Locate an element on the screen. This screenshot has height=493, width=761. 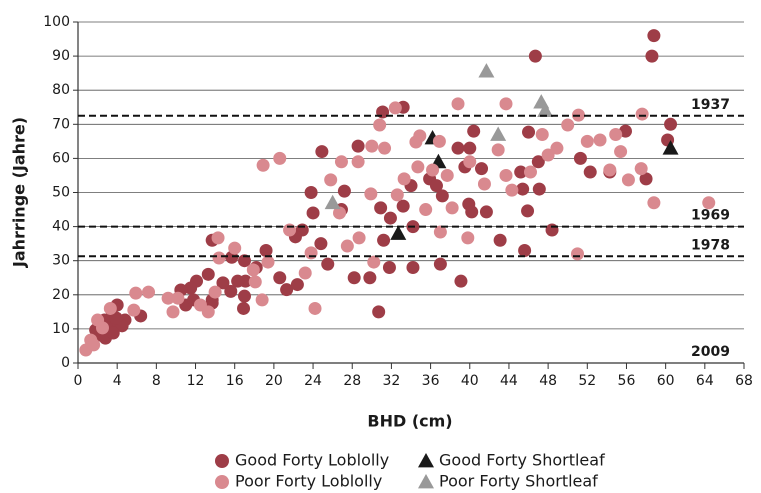
x-tick-label: 8 is located at coordinates (156, 381).